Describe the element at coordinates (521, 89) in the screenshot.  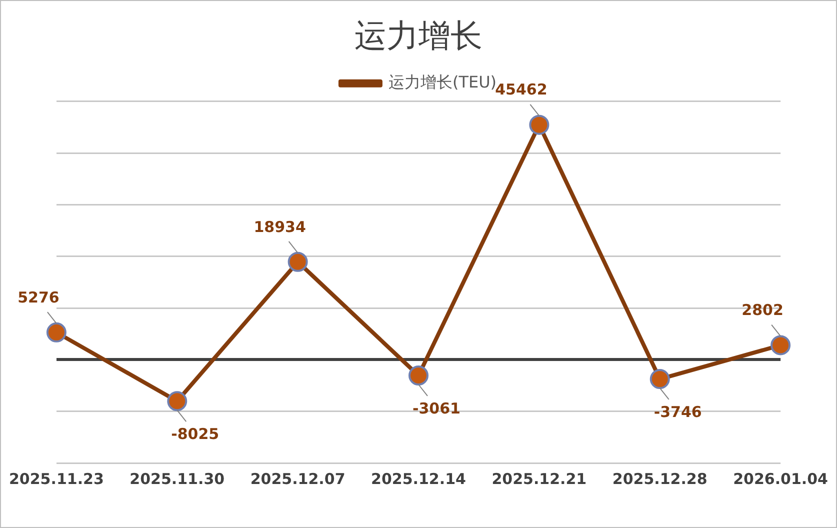
I see `data-label: 45462` at that location.